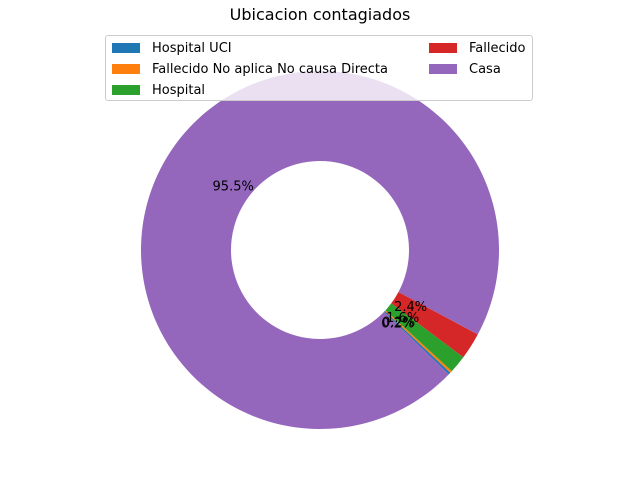  Describe the element at coordinates (465, 69) in the screenshot. I see `legend-item-5: Casa` at that location.